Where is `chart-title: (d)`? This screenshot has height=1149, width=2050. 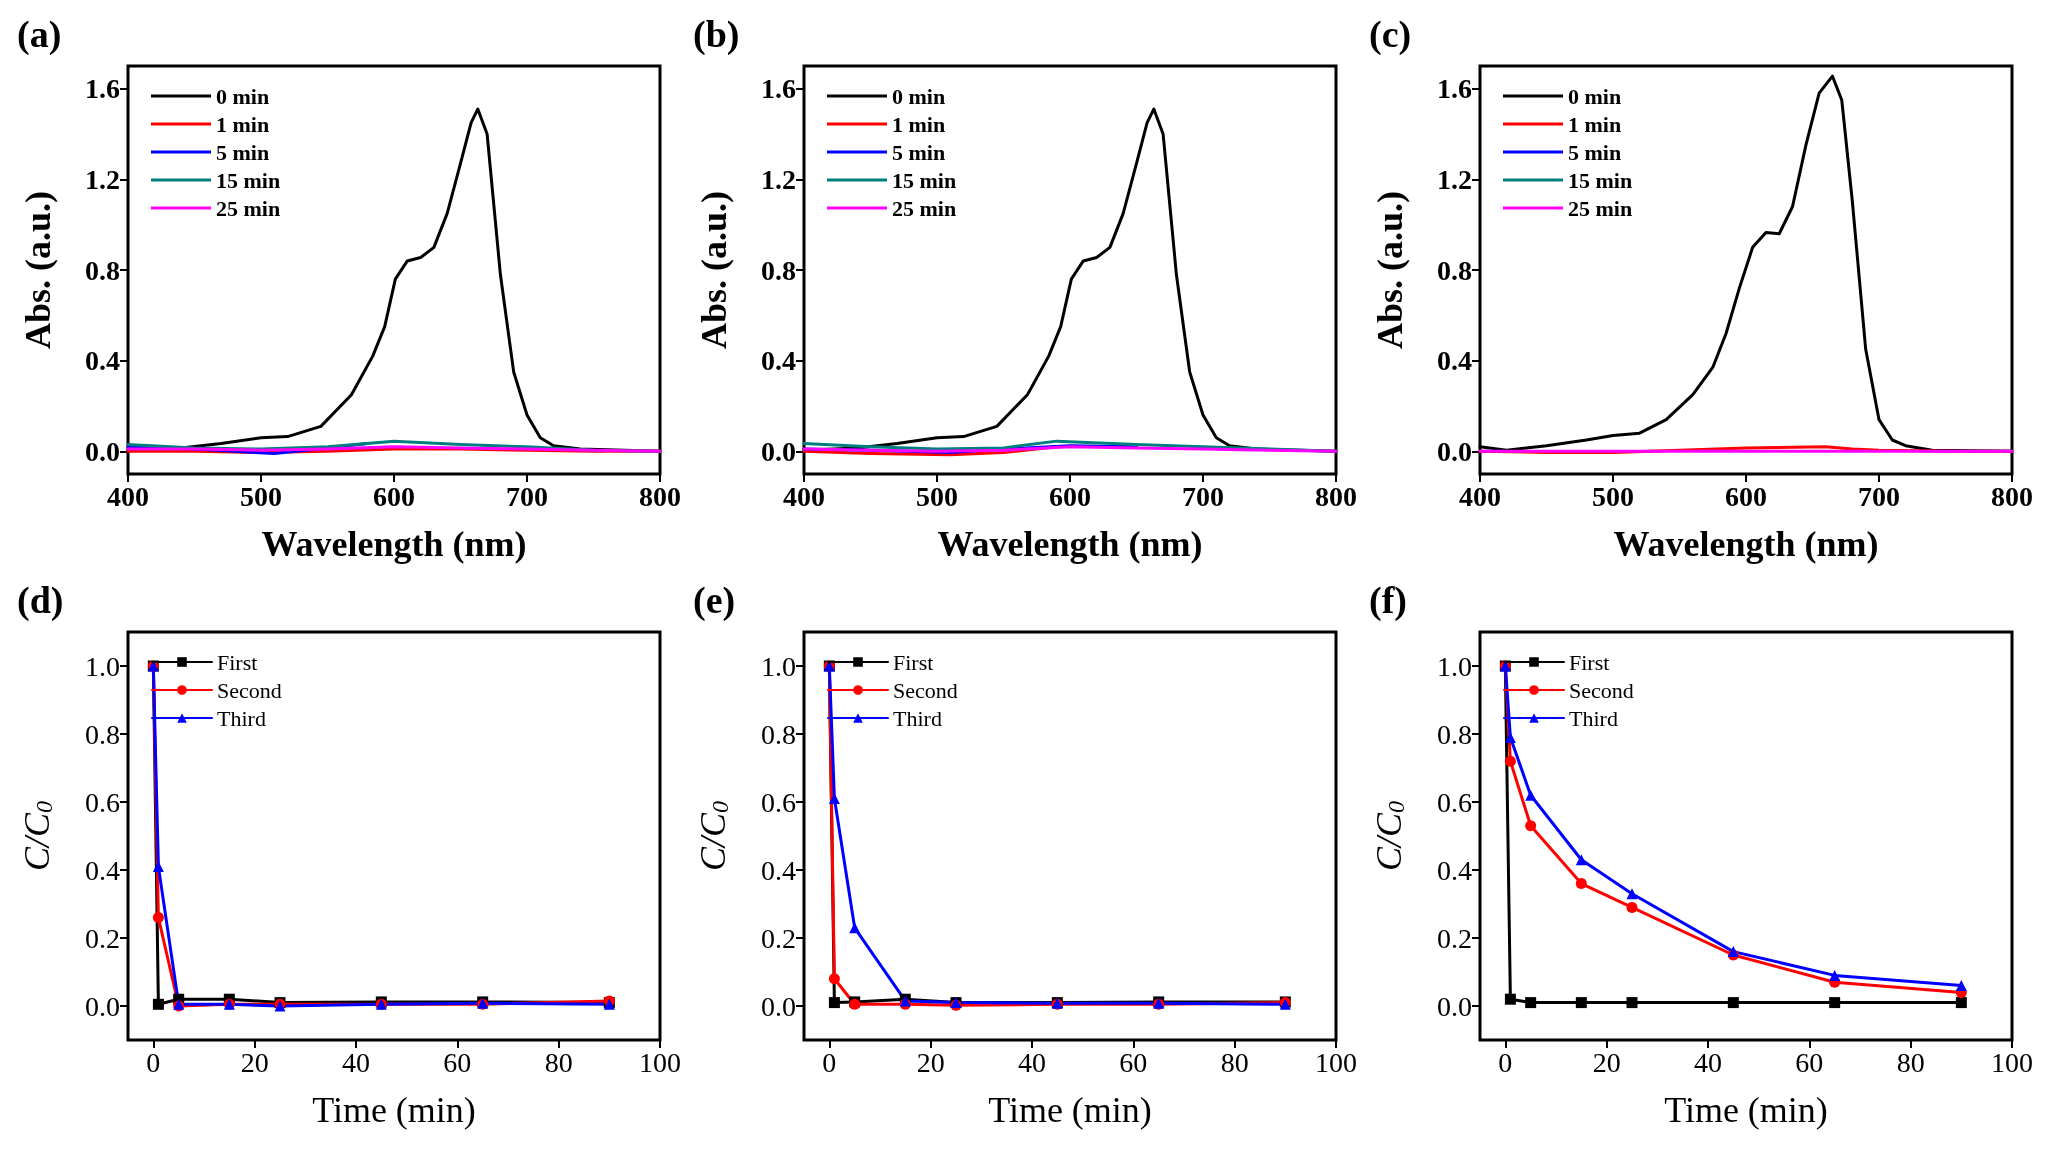
chart-title: (d) is located at coordinates (40, 600).